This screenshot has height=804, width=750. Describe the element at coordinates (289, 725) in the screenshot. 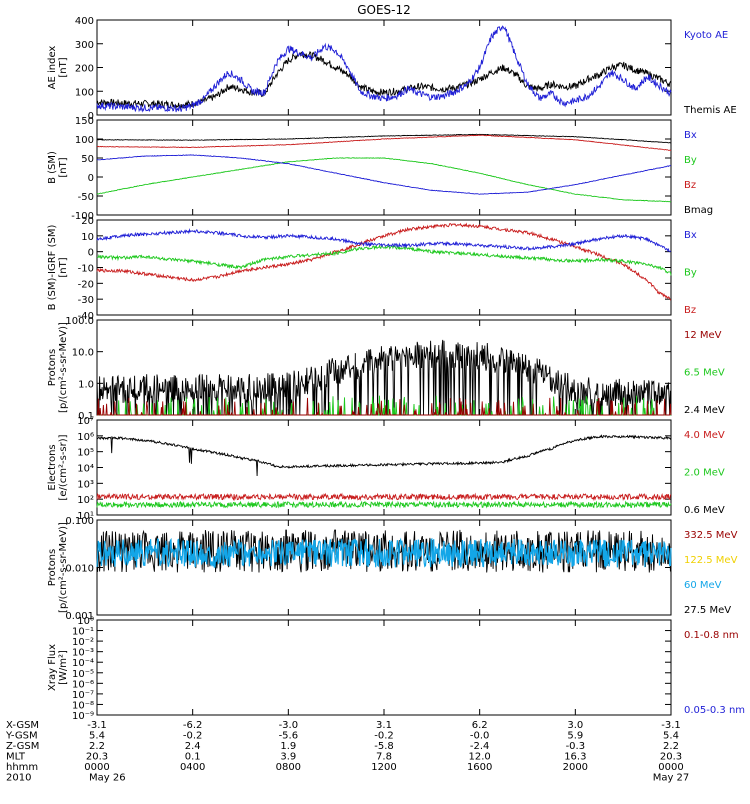

I see `x-row-value: -3.0` at that location.